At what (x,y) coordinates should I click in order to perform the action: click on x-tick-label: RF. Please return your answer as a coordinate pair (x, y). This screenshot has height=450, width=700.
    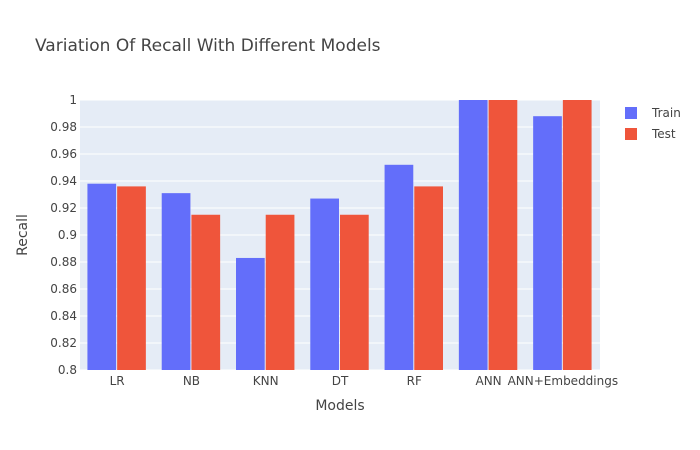
    Looking at the image, I should click on (414, 381).